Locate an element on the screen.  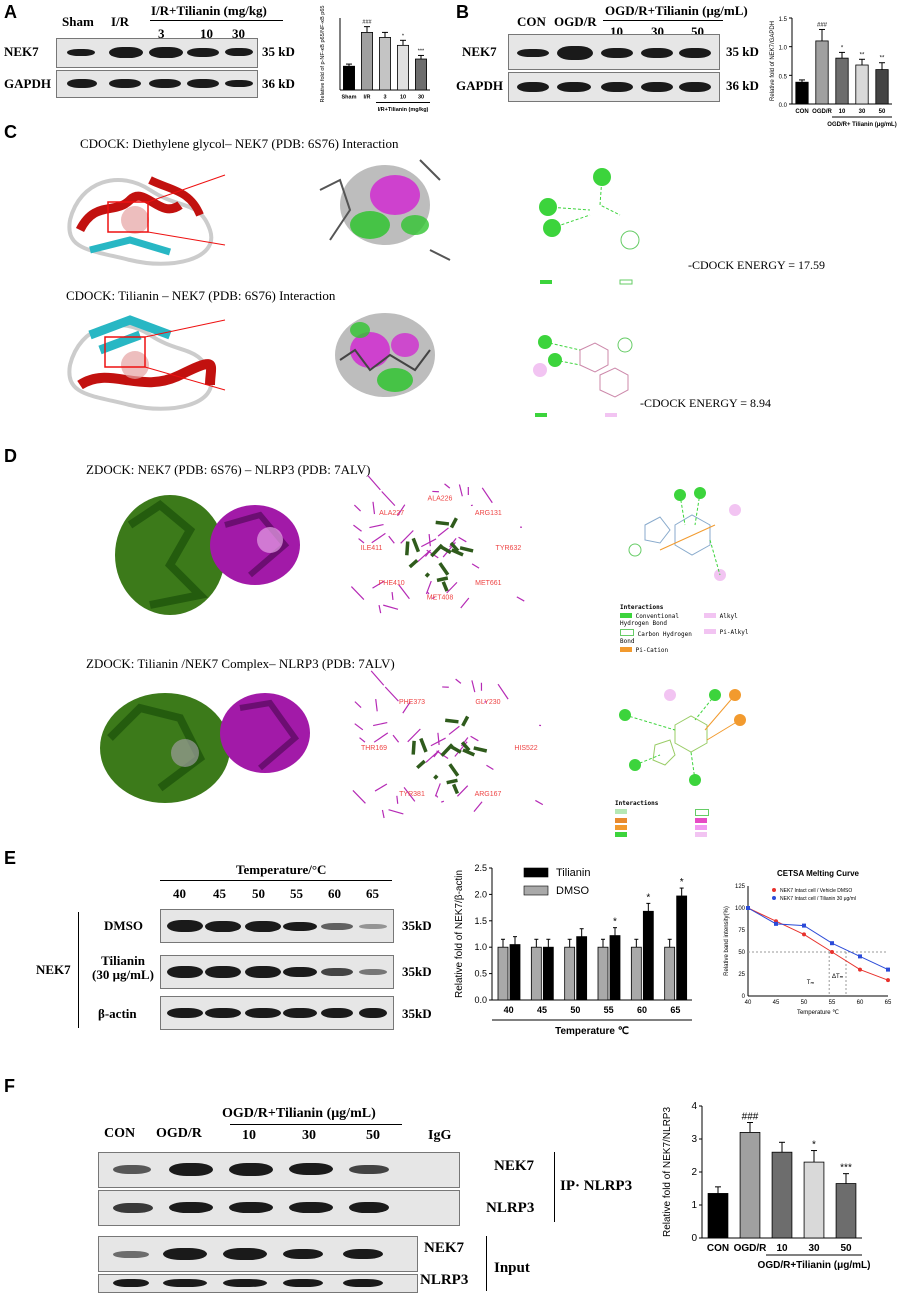
y-tick-label: 25 is located at coordinates (741, 975).